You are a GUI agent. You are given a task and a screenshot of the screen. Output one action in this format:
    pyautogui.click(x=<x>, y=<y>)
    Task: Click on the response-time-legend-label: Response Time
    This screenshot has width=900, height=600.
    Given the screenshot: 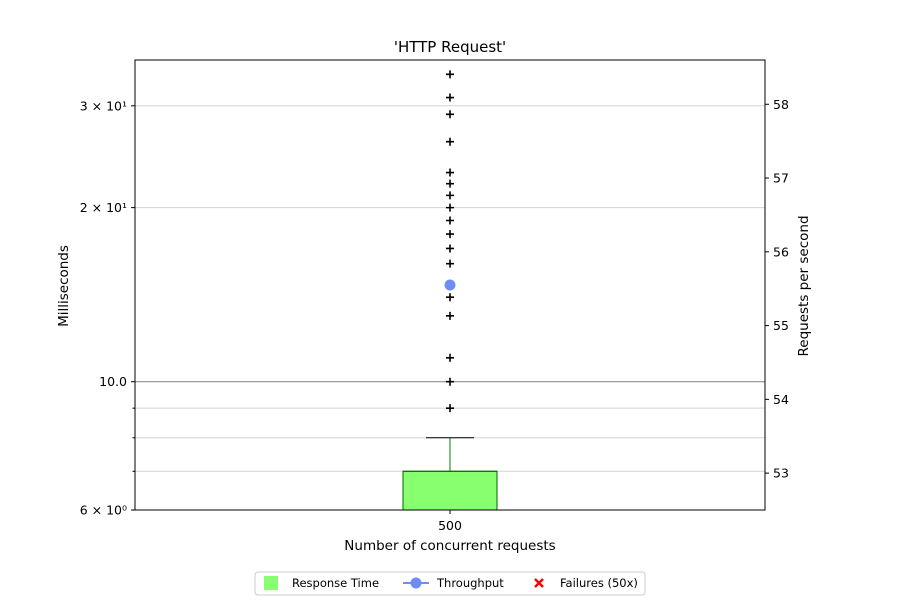 What is the action you would take?
    pyautogui.click(x=335, y=583)
    